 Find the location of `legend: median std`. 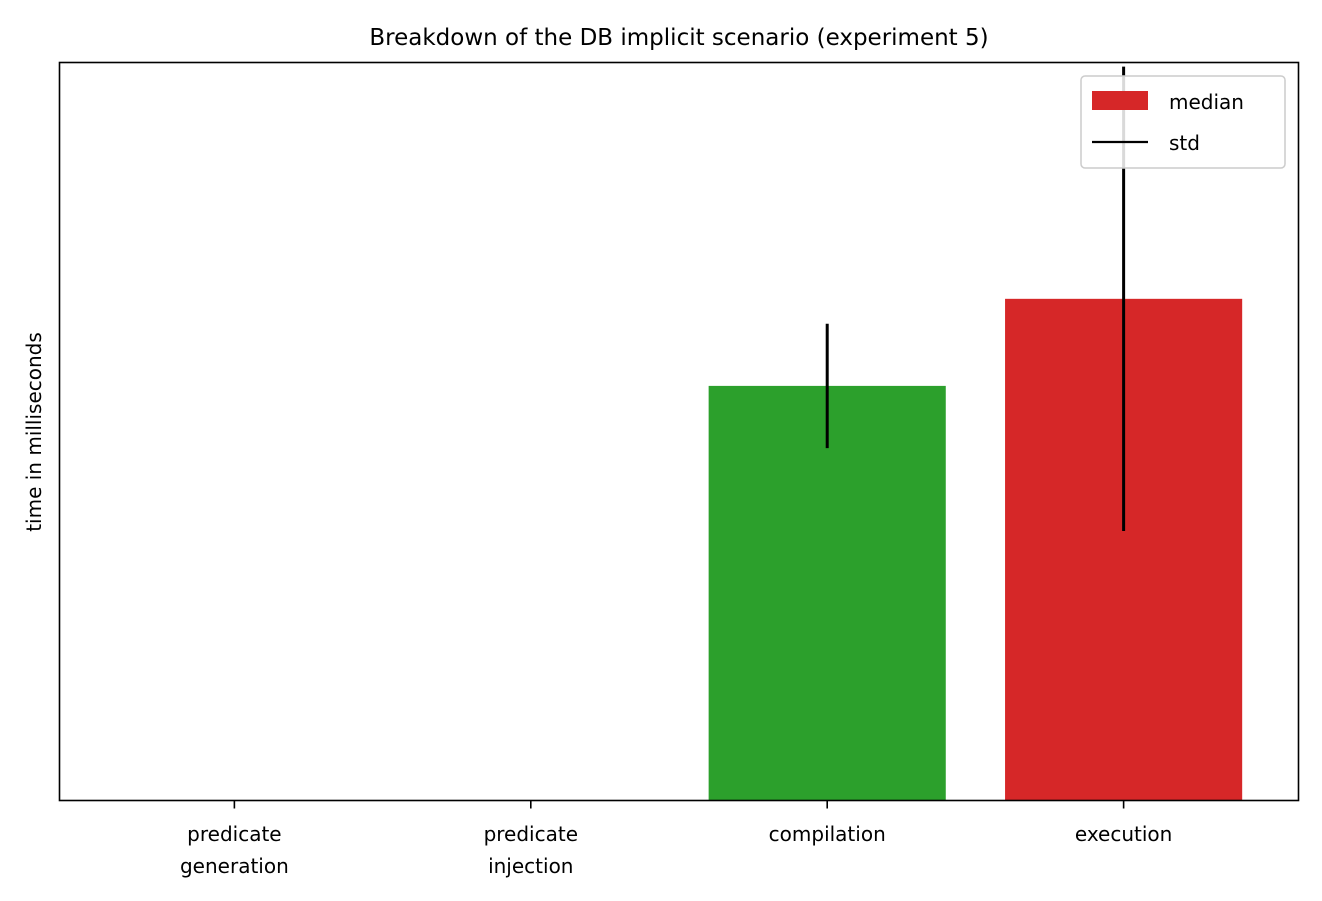

legend: median std is located at coordinates (1183, 122).